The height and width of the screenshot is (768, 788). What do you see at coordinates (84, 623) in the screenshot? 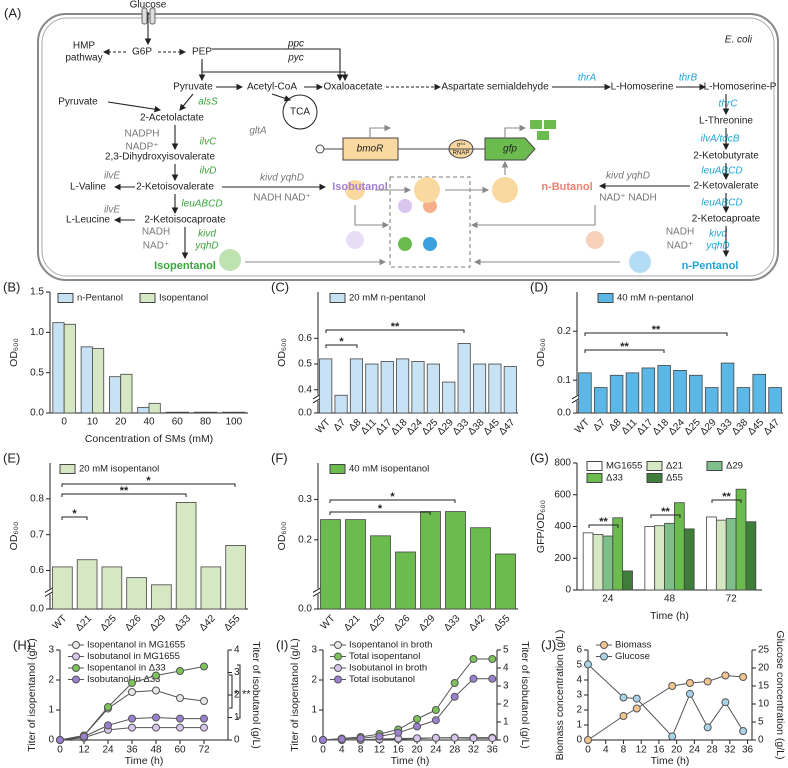
I see `x-tick-label: Δ21` at bounding box center [84, 623].